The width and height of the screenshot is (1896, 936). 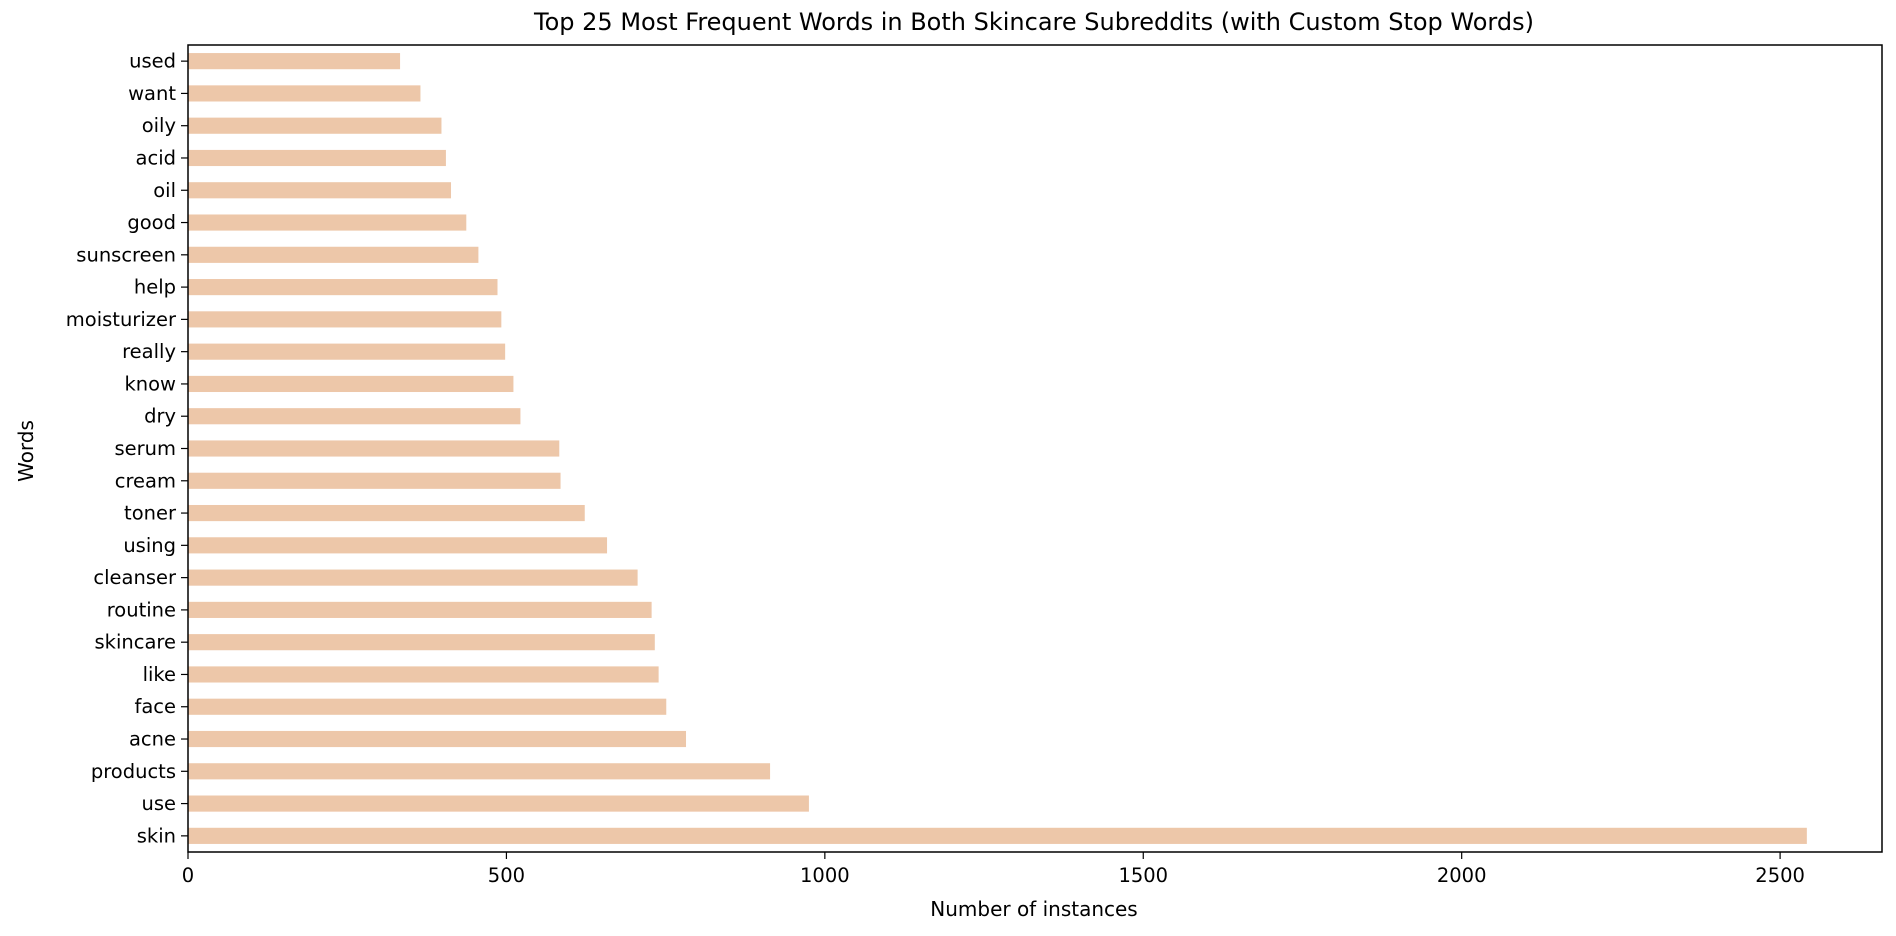 What do you see at coordinates (150, 383) in the screenshot?
I see `y-tick-label: know` at bounding box center [150, 383].